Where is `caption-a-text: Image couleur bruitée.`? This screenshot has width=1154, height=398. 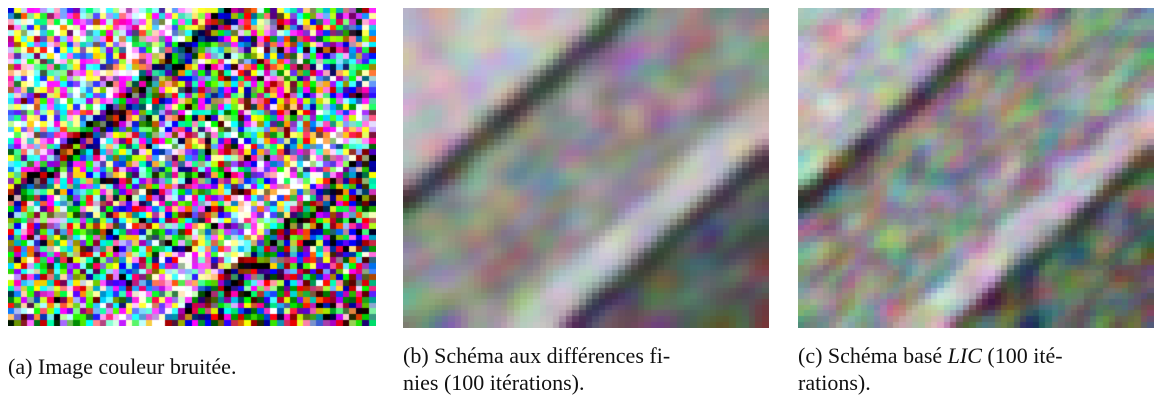 caption-a-text: Image couleur bruitée. is located at coordinates (137, 366).